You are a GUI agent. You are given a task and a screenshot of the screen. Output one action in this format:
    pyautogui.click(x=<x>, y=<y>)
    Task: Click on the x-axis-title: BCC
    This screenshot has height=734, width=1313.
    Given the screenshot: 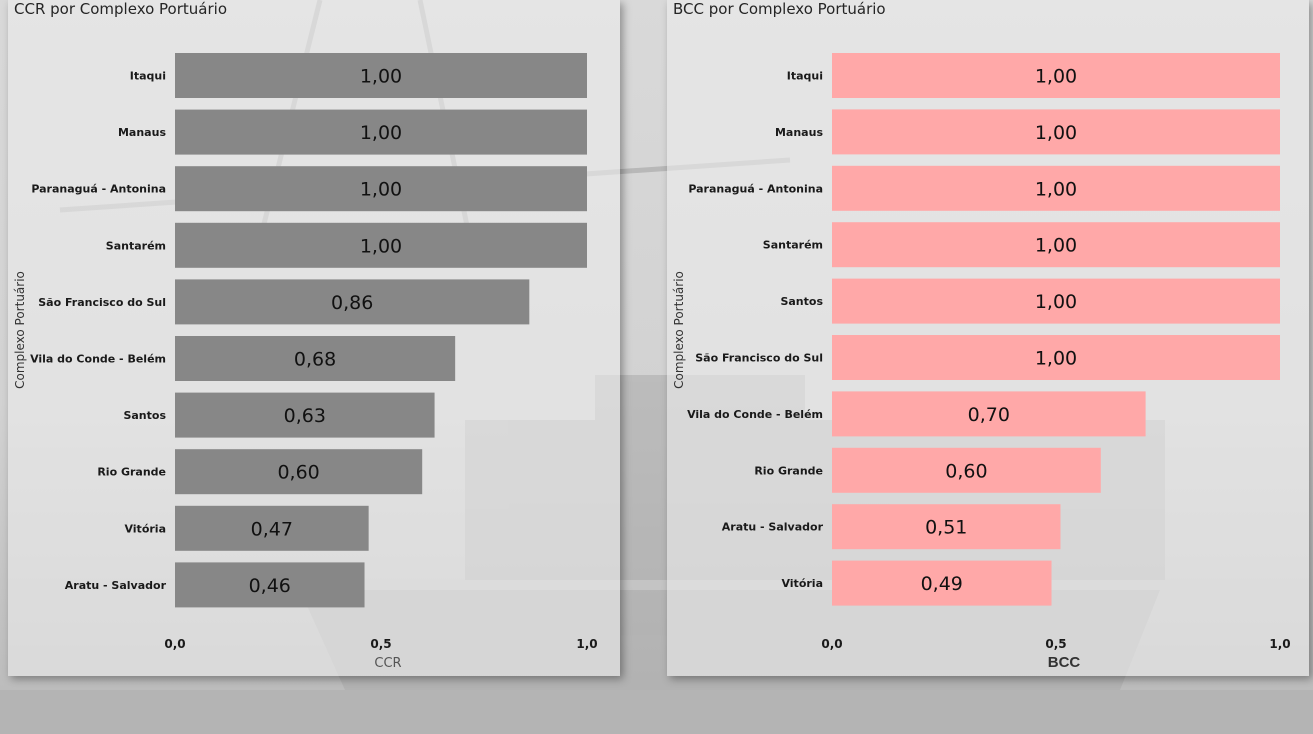 What is the action you would take?
    pyautogui.click(x=1064, y=662)
    